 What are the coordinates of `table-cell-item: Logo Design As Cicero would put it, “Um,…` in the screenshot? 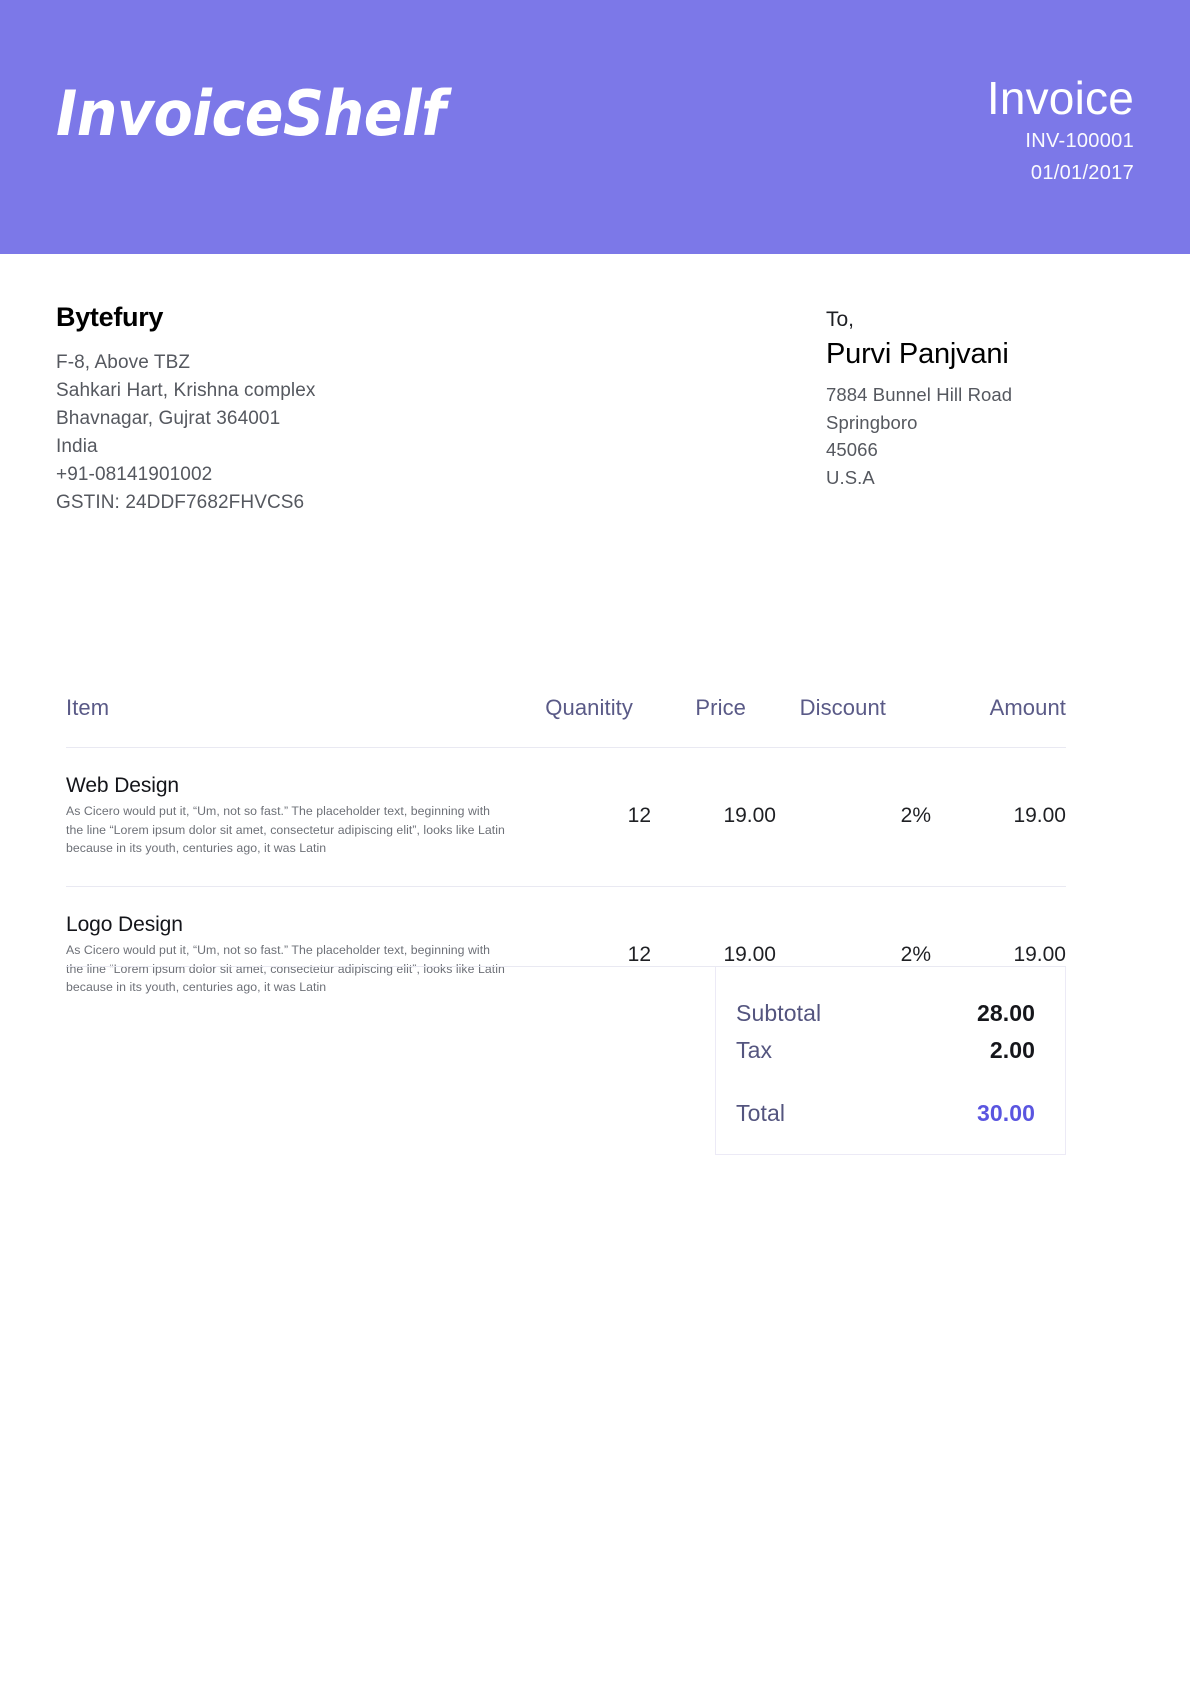 It's located at (286, 956).